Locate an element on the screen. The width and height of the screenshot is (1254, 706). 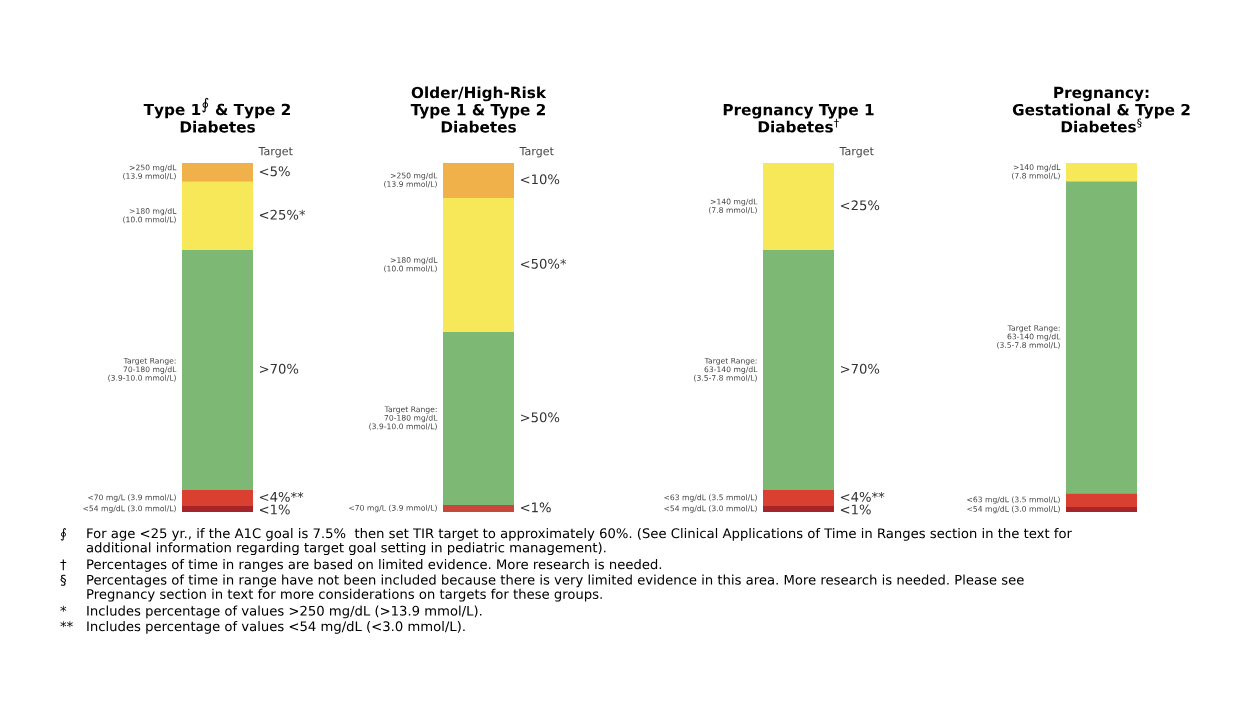
chart-title: Type 1$^{∮}$ & Type 2 Diabetes is located at coordinates (216, 115).